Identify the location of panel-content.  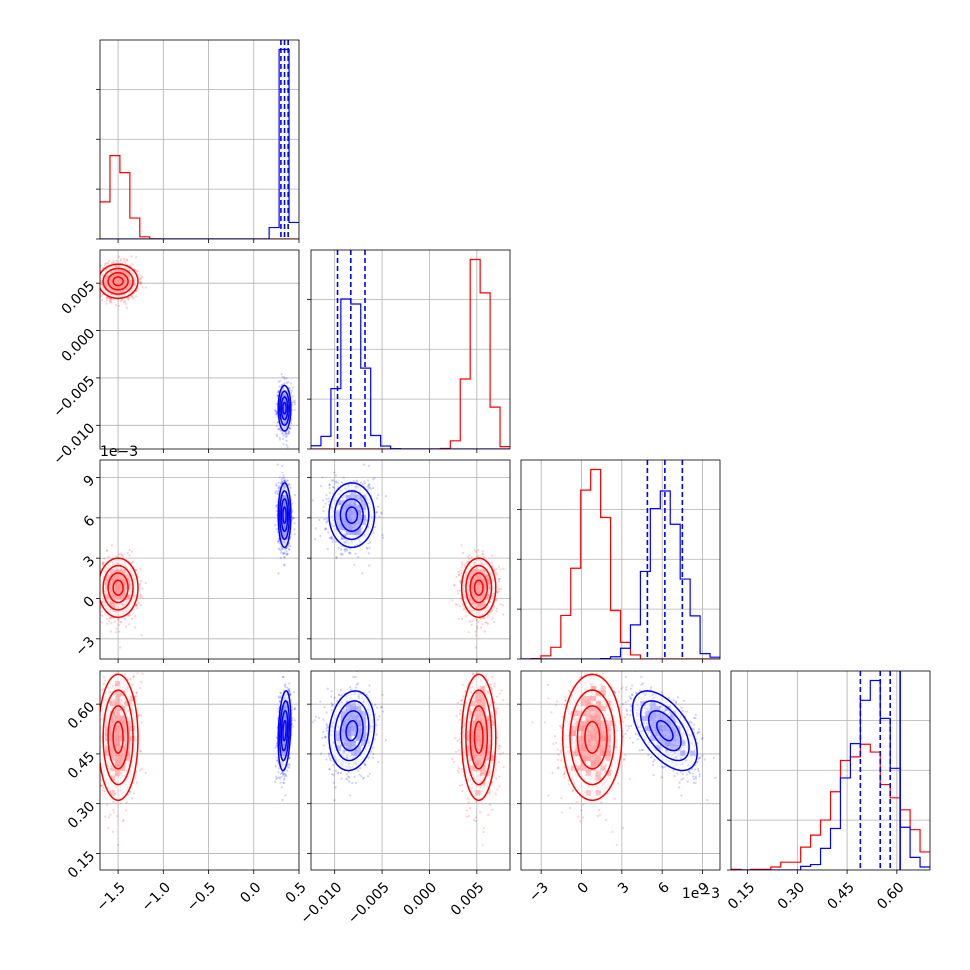
(196, 559).